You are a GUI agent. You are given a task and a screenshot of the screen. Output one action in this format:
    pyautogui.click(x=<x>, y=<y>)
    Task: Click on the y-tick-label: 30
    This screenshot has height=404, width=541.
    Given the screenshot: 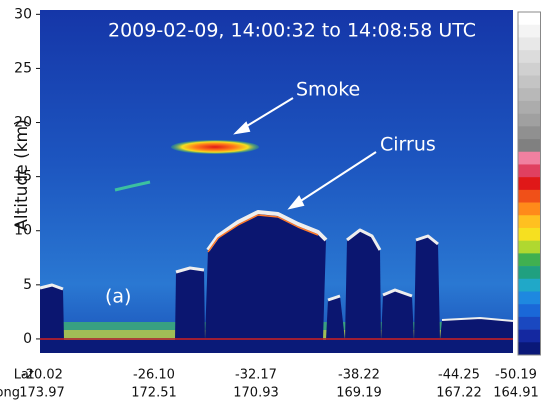 What is the action you would take?
    pyautogui.click(x=23, y=14)
    